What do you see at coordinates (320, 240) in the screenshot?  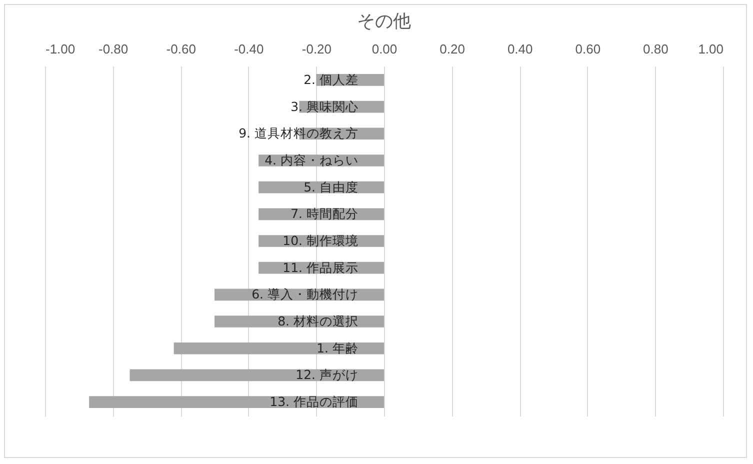 I see `y-tick-label: 10. 制作環境` at bounding box center [320, 240].